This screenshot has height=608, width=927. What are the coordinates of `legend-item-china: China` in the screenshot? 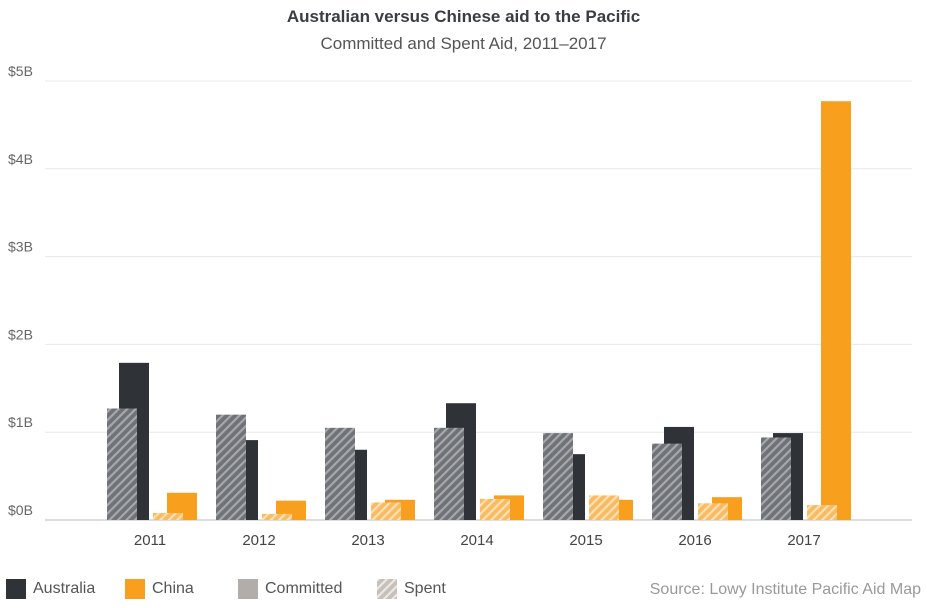 It's located at (159, 589).